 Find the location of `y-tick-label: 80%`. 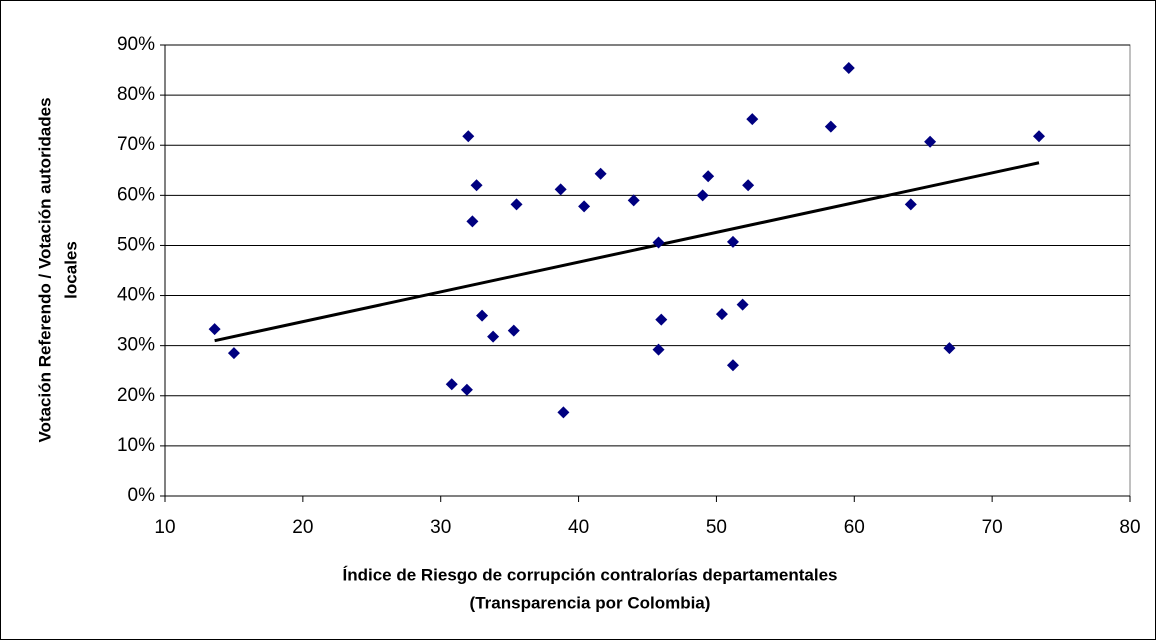

y-tick-label: 80% is located at coordinates (136, 94).